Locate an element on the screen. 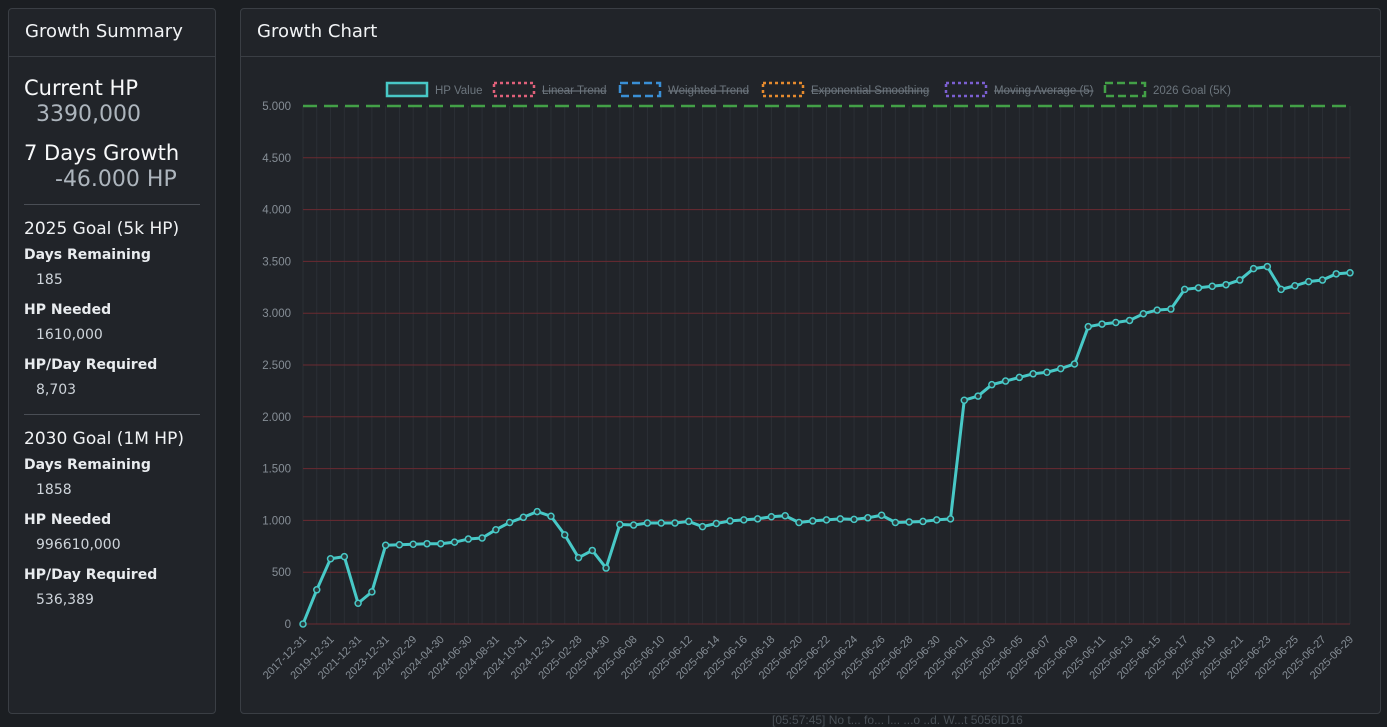 This screenshot has width=1387, height=727. legend-item: HP Value is located at coordinates (434, 89).